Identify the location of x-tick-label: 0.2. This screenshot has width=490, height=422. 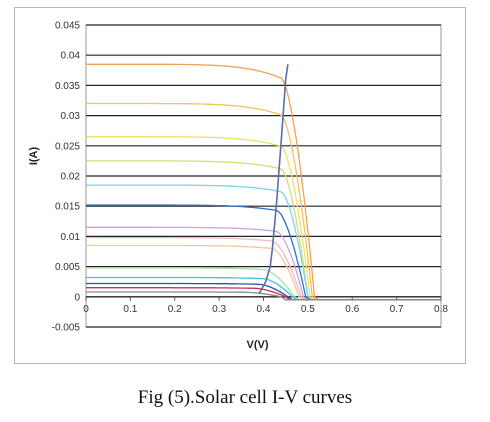
(175, 309).